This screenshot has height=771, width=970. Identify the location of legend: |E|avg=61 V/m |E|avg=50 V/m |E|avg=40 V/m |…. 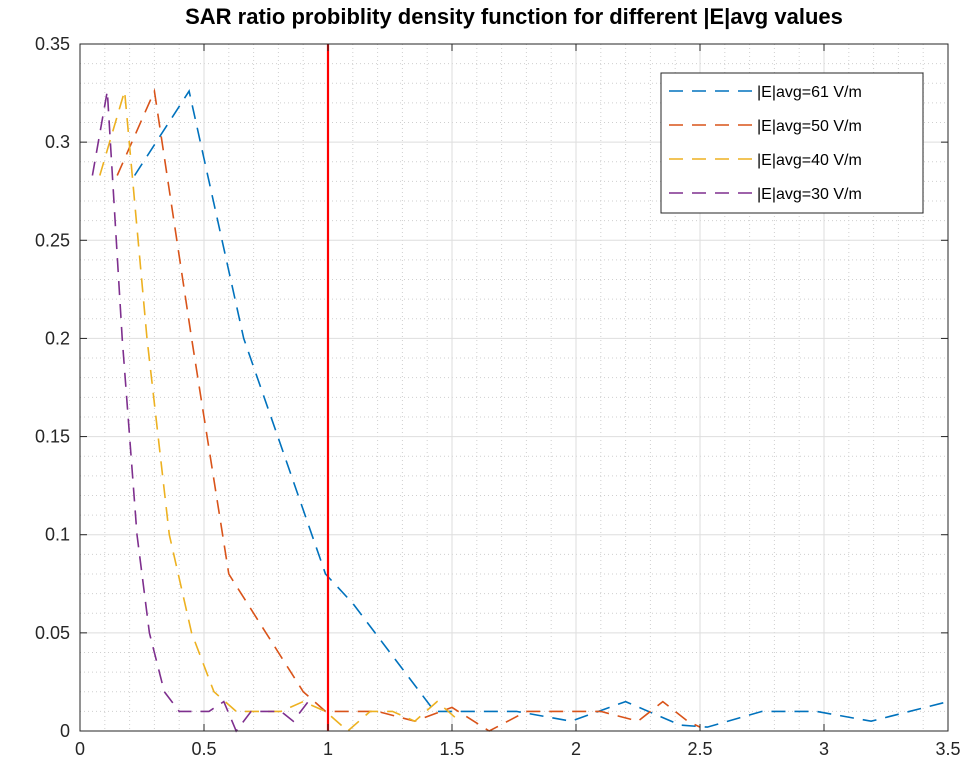
(792, 143).